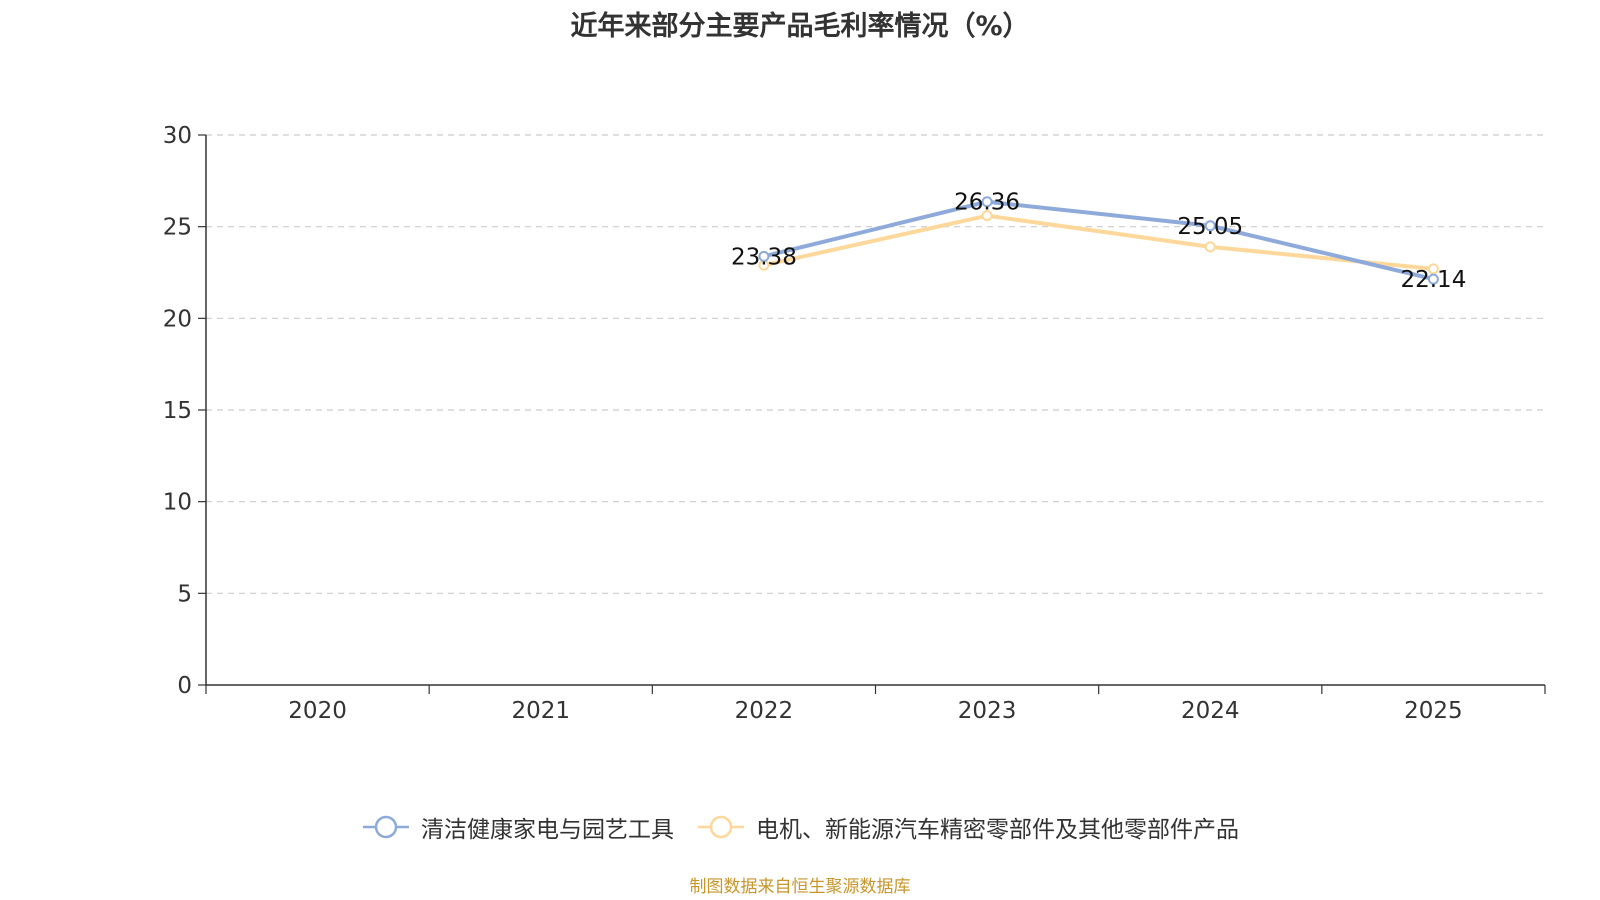 The width and height of the screenshot is (1600, 900). Describe the element at coordinates (317, 711) in the screenshot. I see `x-tick-label: 2020` at that location.